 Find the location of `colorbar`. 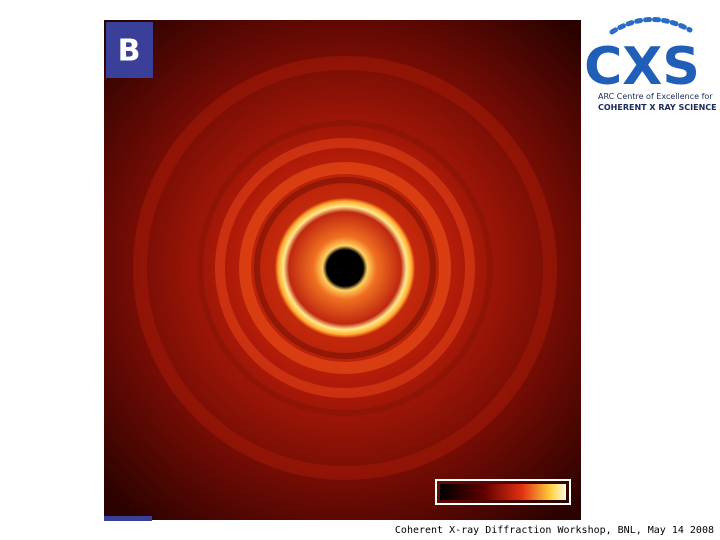

colorbar is located at coordinates (503, 492).